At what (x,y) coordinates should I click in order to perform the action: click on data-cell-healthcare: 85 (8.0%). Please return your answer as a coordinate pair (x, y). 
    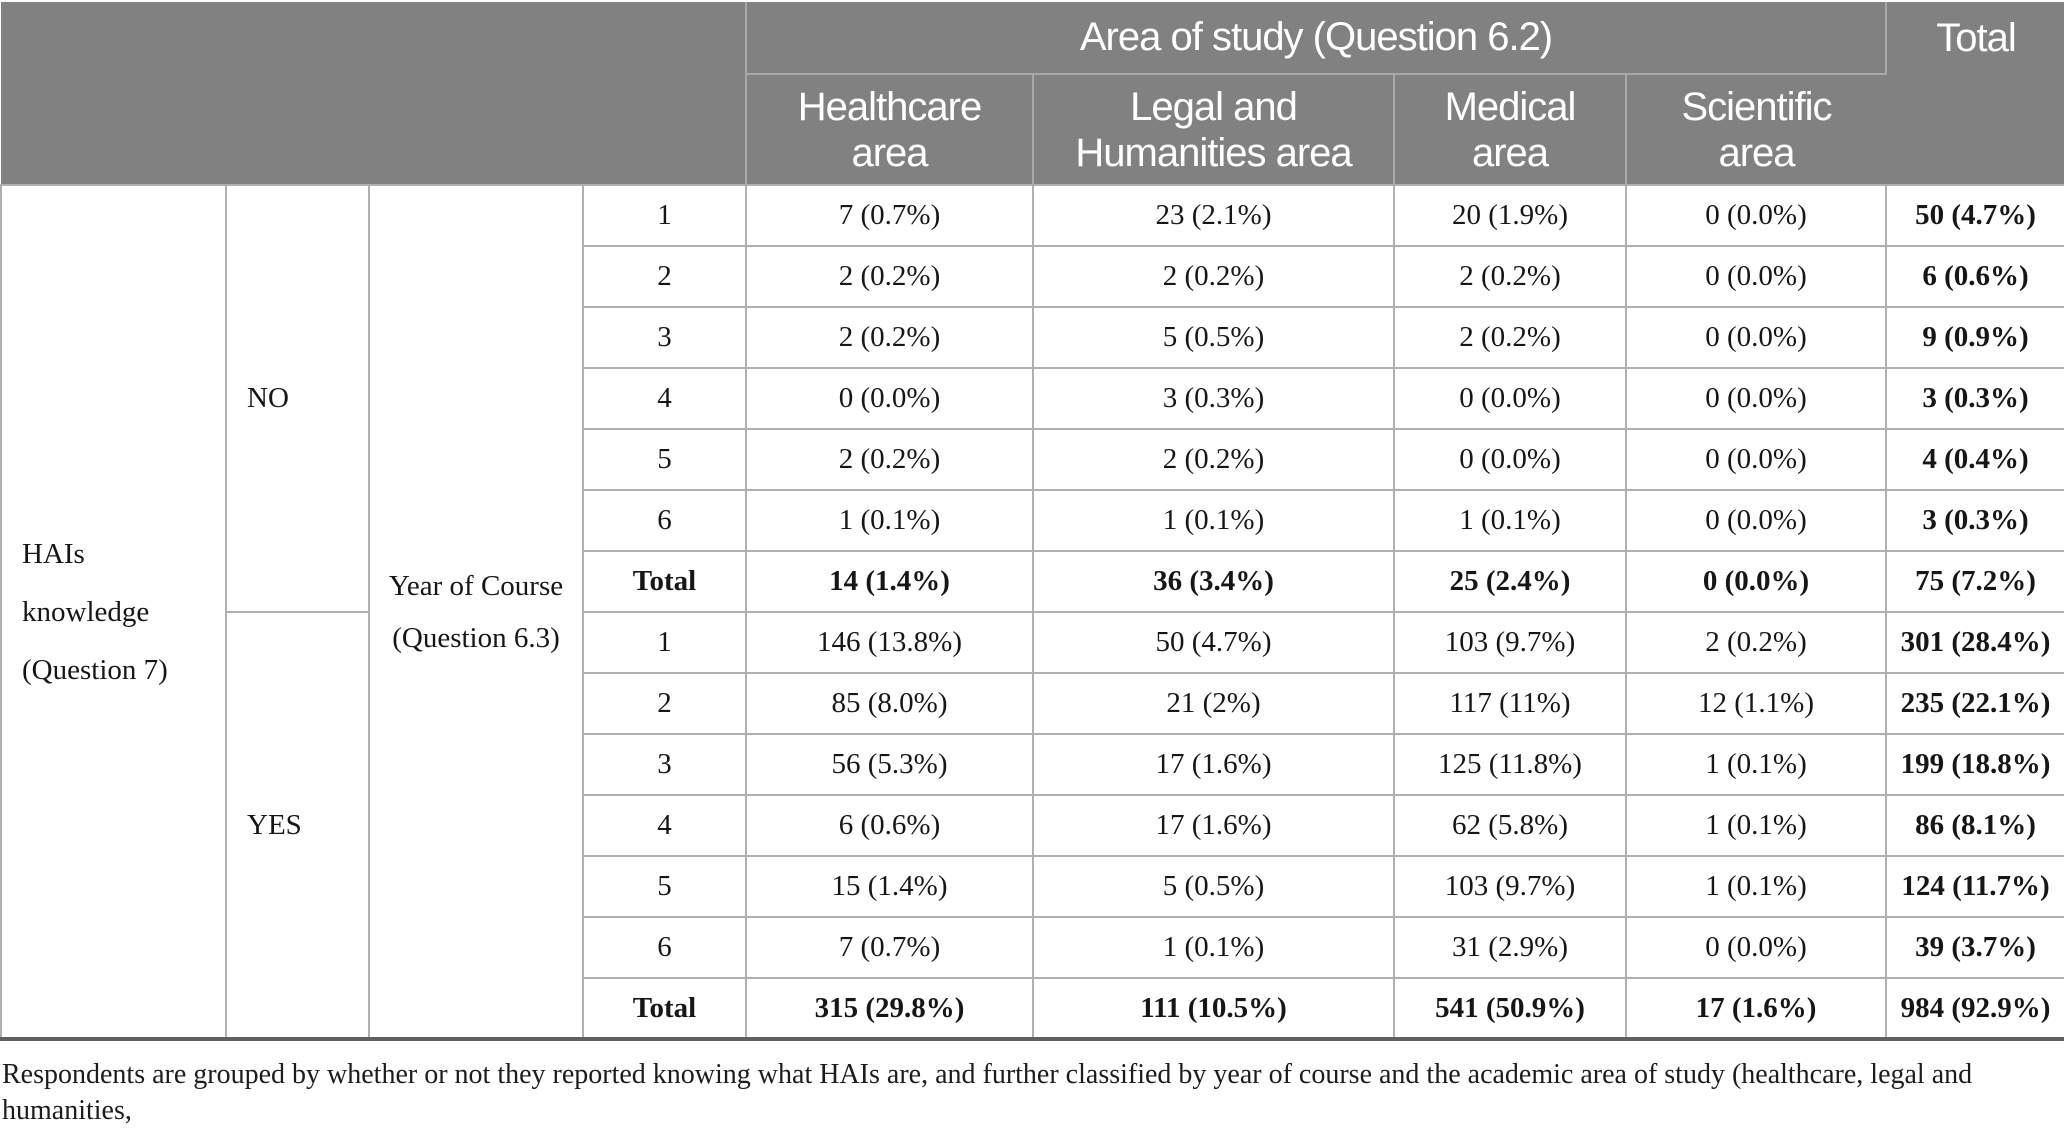
    Looking at the image, I should click on (889, 703).